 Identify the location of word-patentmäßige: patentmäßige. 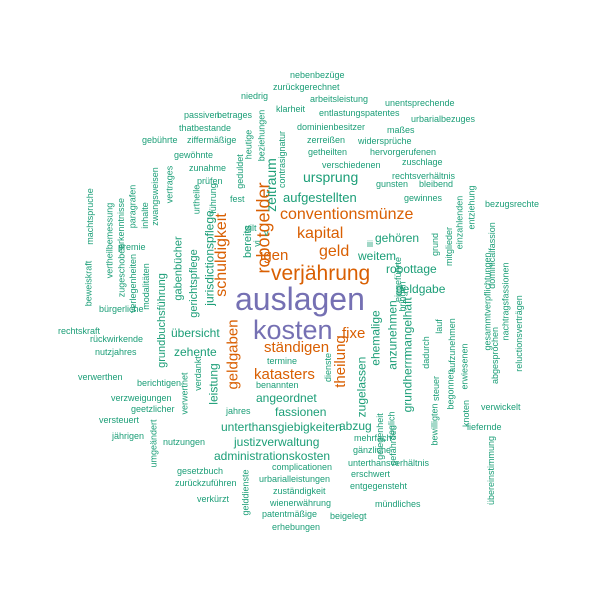
(290, 514).